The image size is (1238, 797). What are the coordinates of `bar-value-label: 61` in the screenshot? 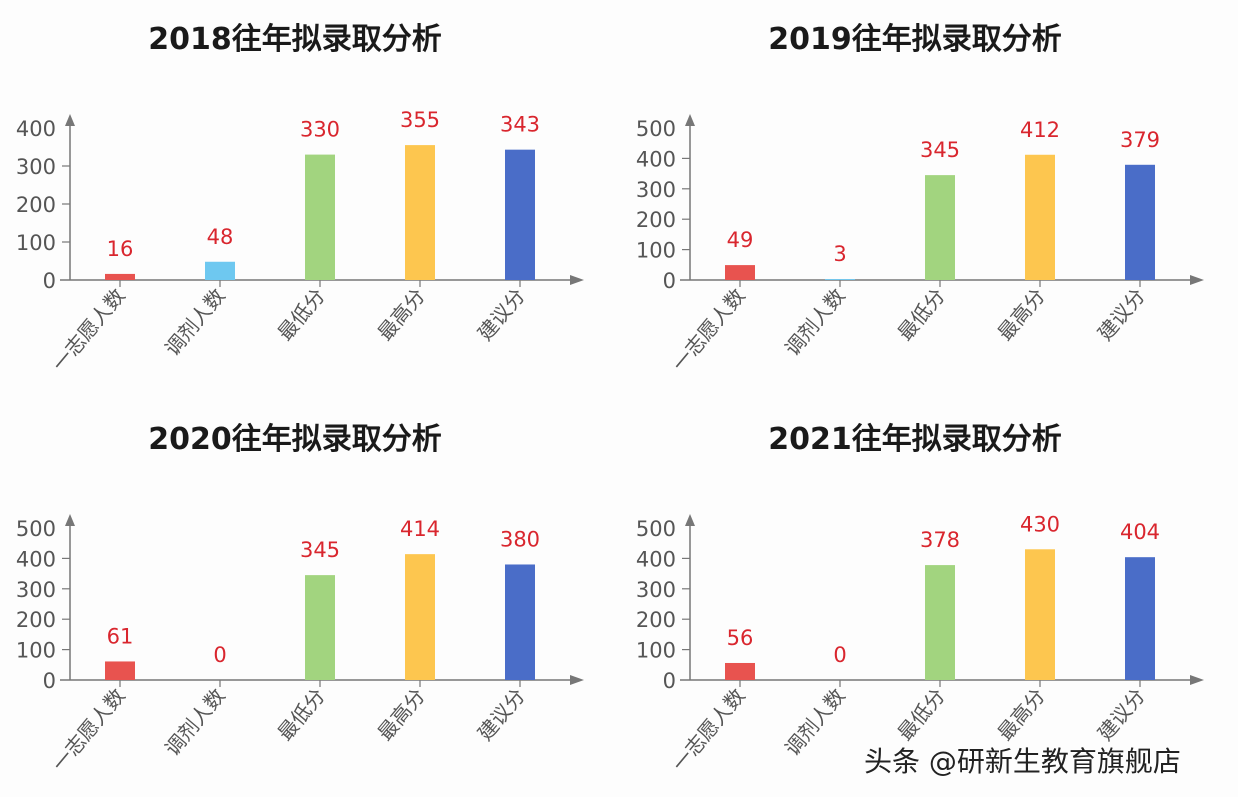 It's located at (120, 636).